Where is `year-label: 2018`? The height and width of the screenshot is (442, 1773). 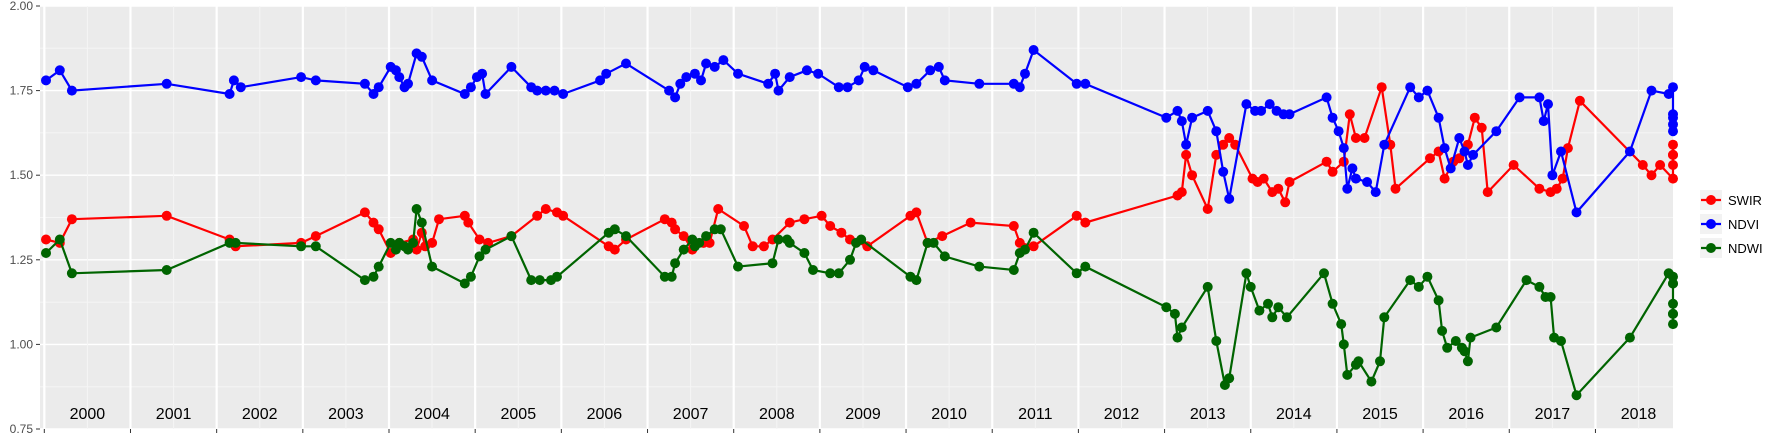 year-label: 2018 is located at coordinates (1639, 414).